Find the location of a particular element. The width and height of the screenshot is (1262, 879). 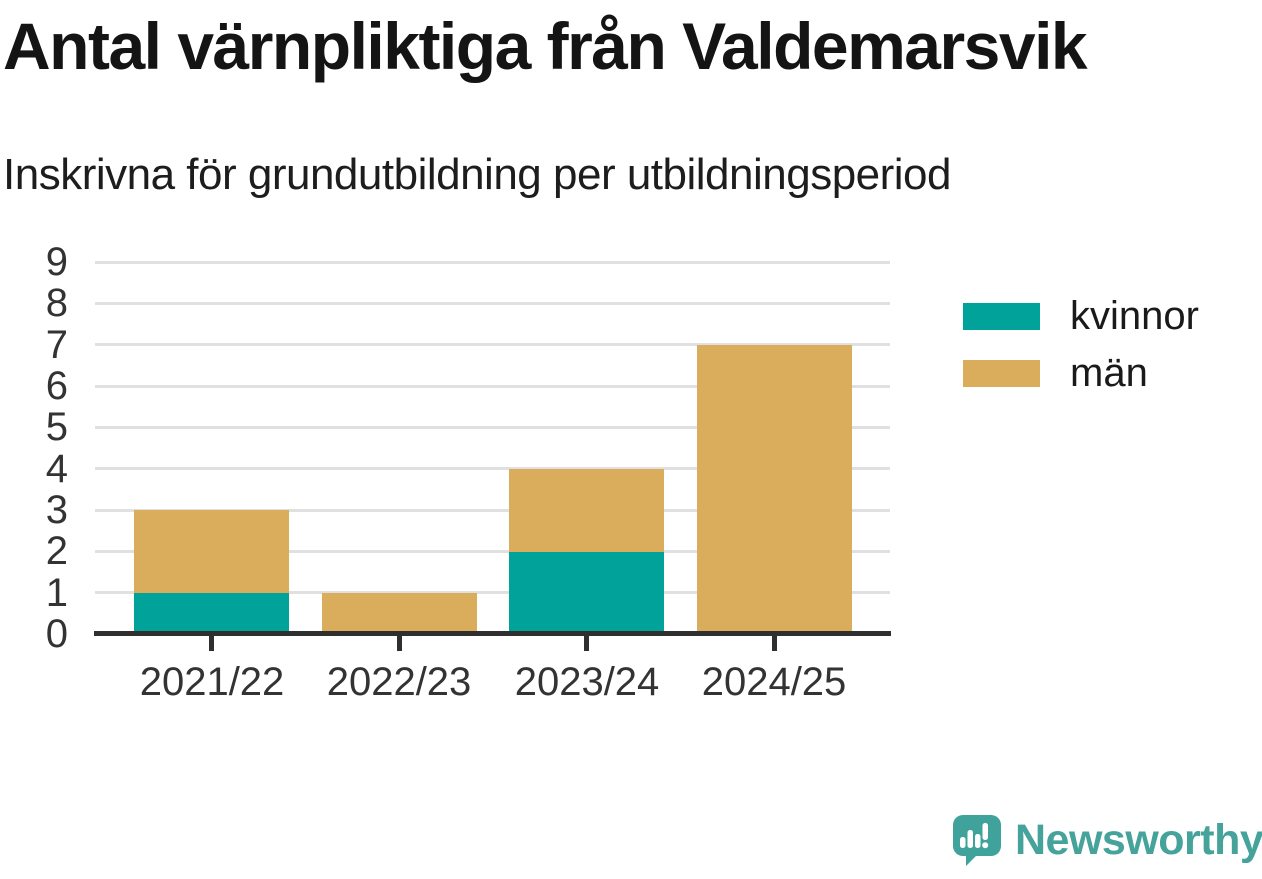

y-axis-tick-label: 5 is located at coordinates (56, 427).